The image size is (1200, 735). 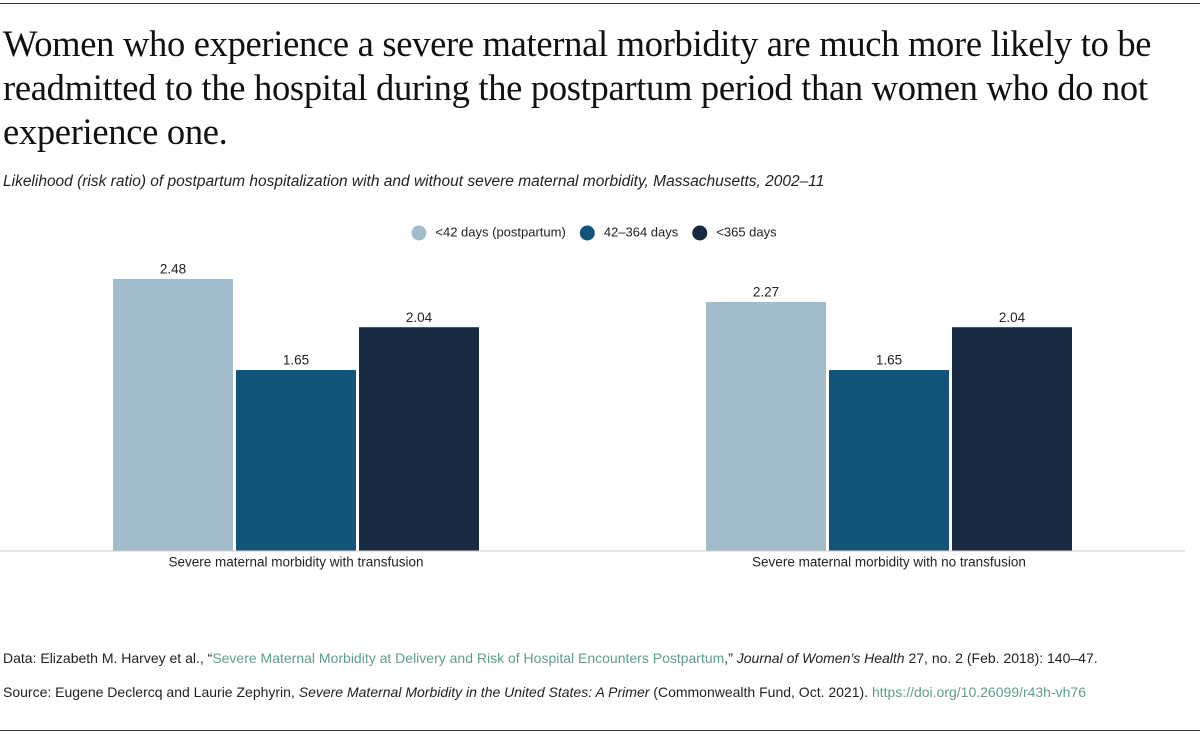 What do you see at coordinates (766, 292) in the screenshot?
I see `value-label: 2.27` at bounding box center [766, 292].